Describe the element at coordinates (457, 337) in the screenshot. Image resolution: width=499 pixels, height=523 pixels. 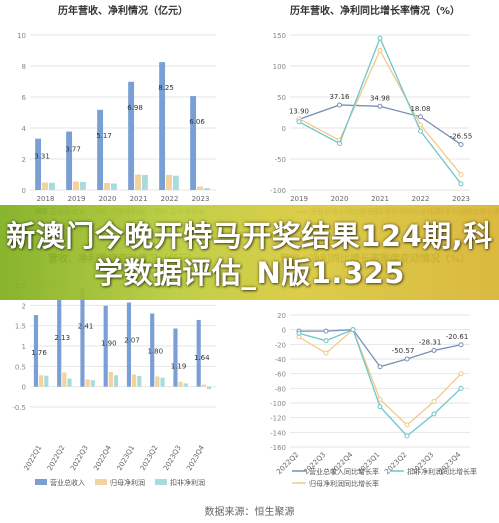
I see `data-label: -20.61` at that location.